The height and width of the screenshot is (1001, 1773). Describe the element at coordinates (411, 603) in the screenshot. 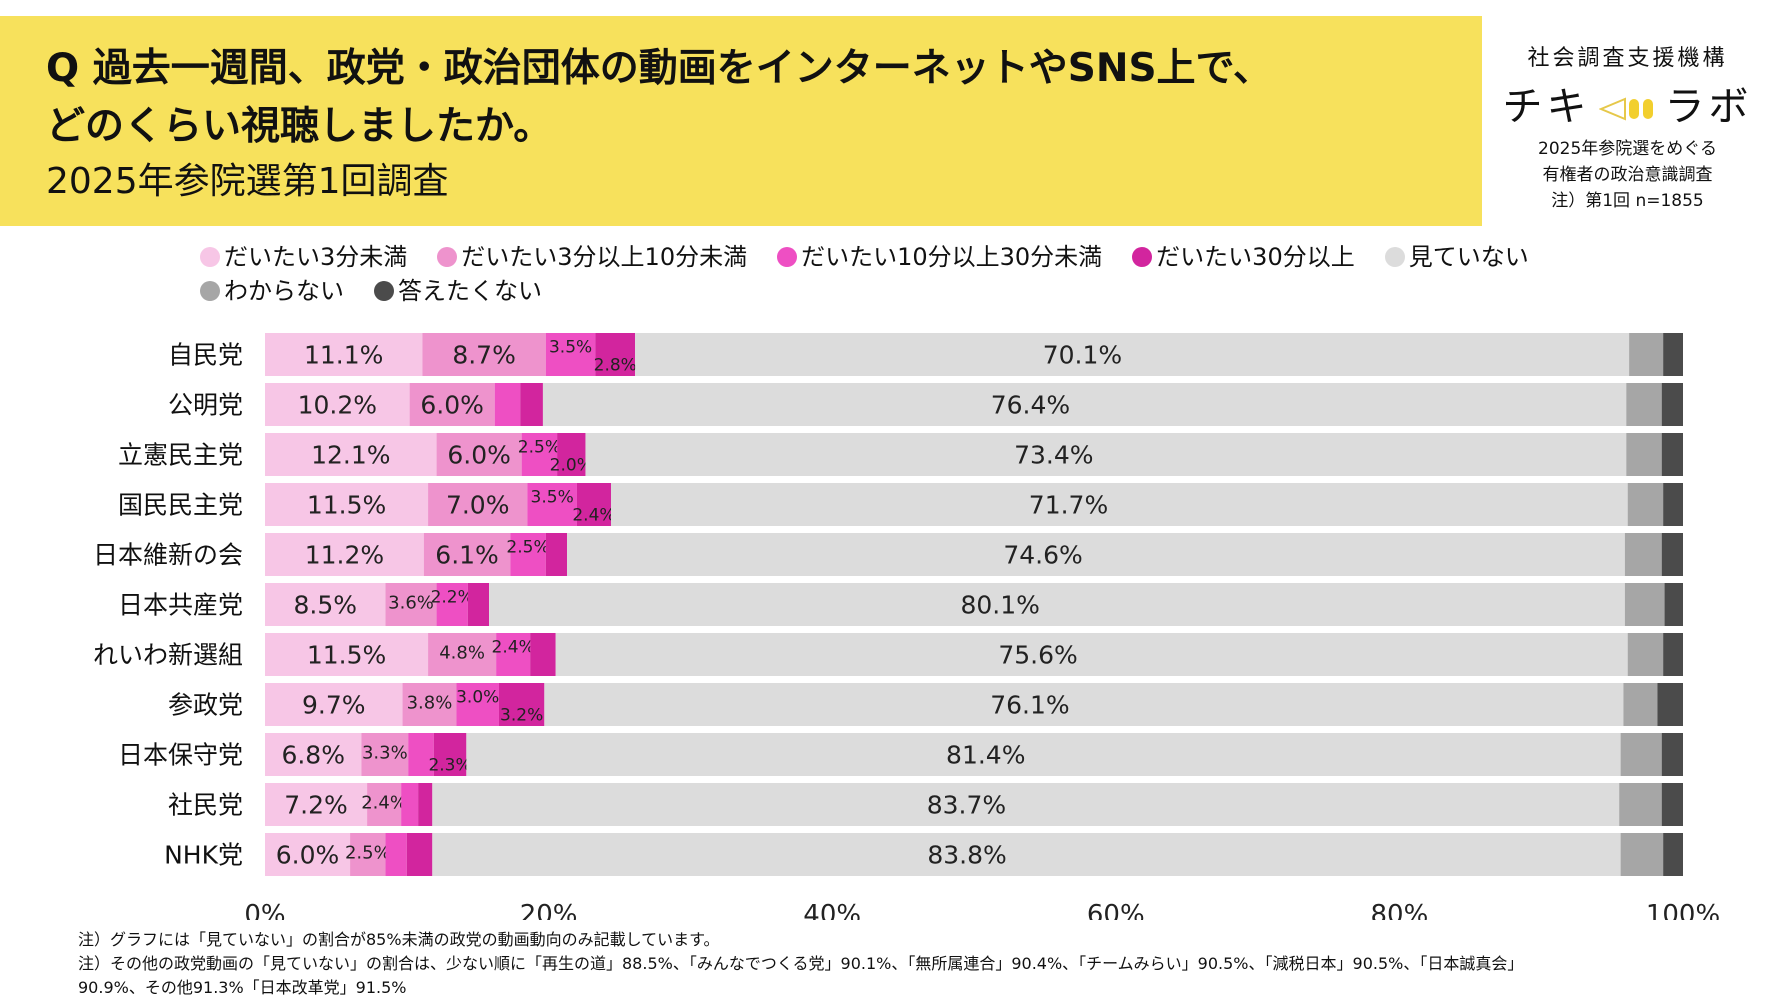

I see `data-label: 3.6%` at that location.